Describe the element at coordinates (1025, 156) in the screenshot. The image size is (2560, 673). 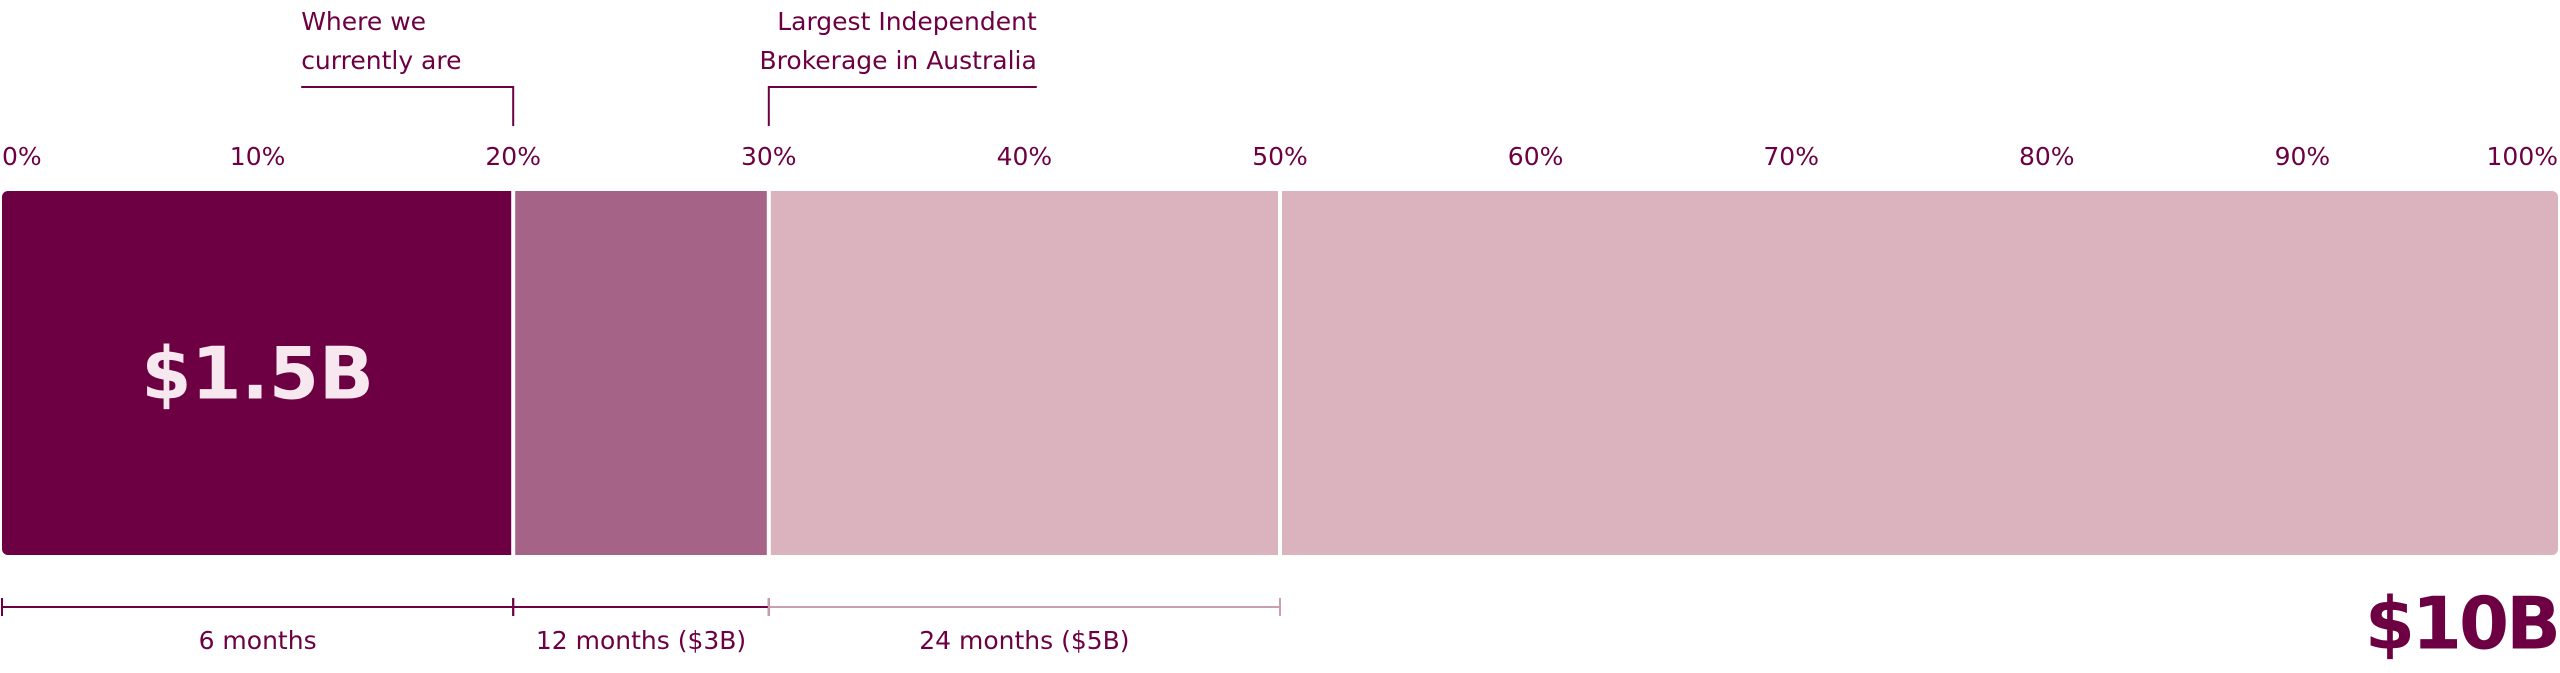
I see `x-tick-label: 40%` at that location.